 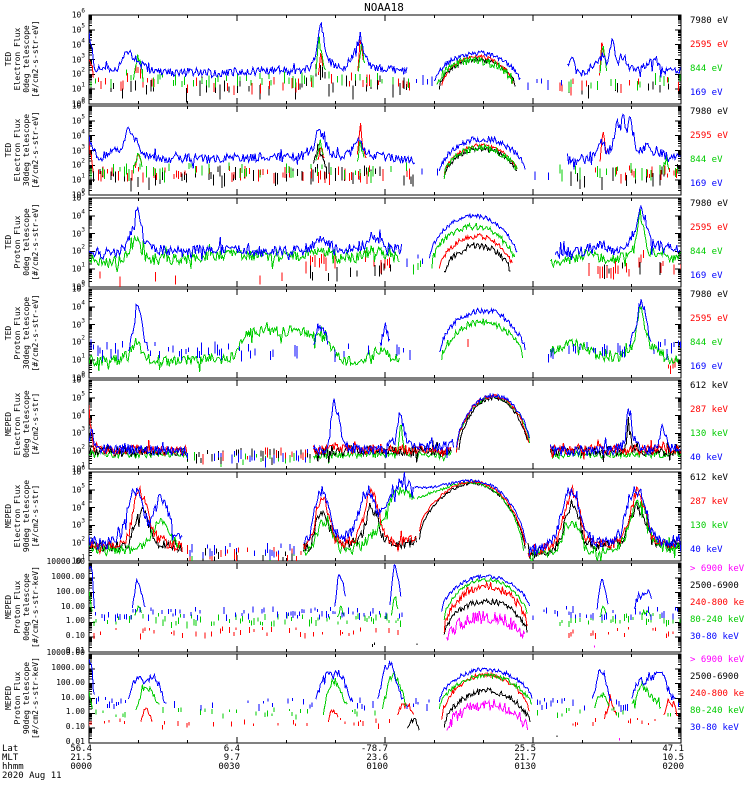 I want to click on xaxis-tick-column: -78.7 23.6 0100, so click(x=374, y=758).